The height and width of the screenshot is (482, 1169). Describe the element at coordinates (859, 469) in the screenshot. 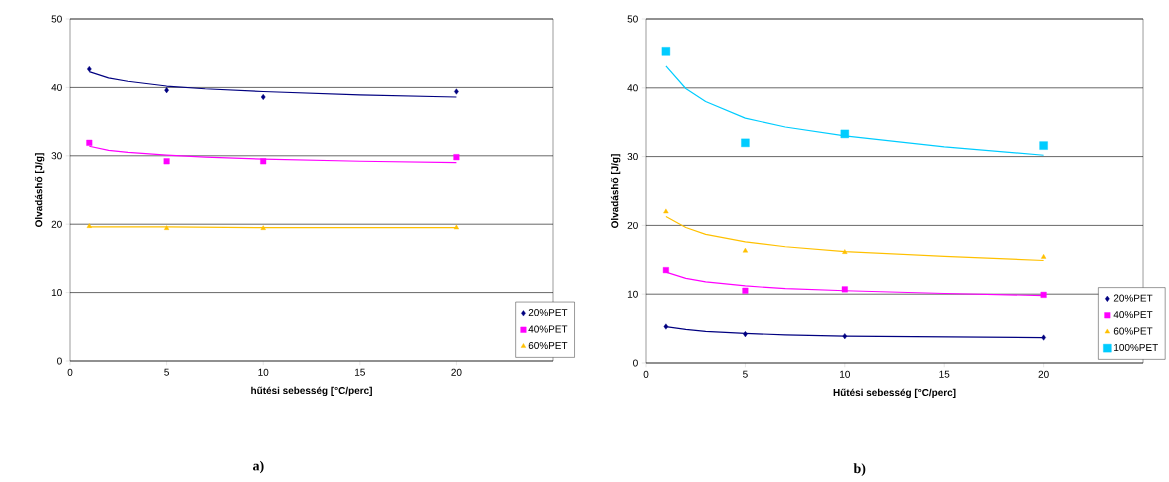

I see `text: b)` at that location.